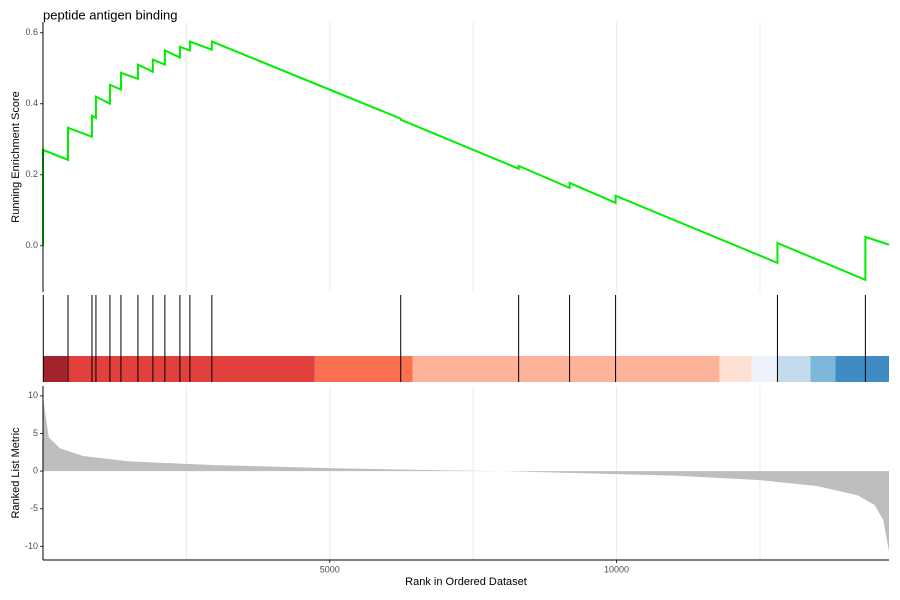 Image resolution: width=900 pixels, height=600 pixels. I want to click on y-tick-label: -5, so click(34, 508).